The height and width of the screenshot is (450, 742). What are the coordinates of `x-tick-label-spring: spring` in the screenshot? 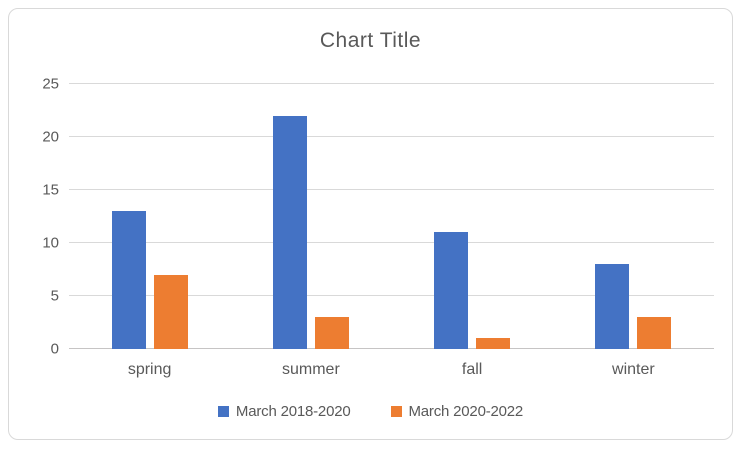 It's located at (149, 369).